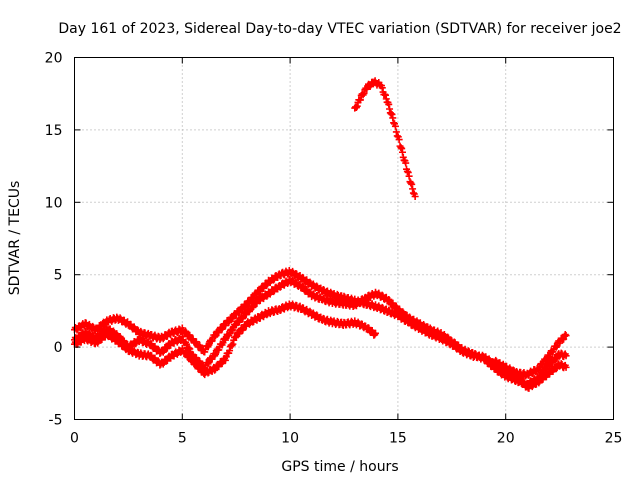  I want to click on y-tick-label: 0, so click(58, 348).